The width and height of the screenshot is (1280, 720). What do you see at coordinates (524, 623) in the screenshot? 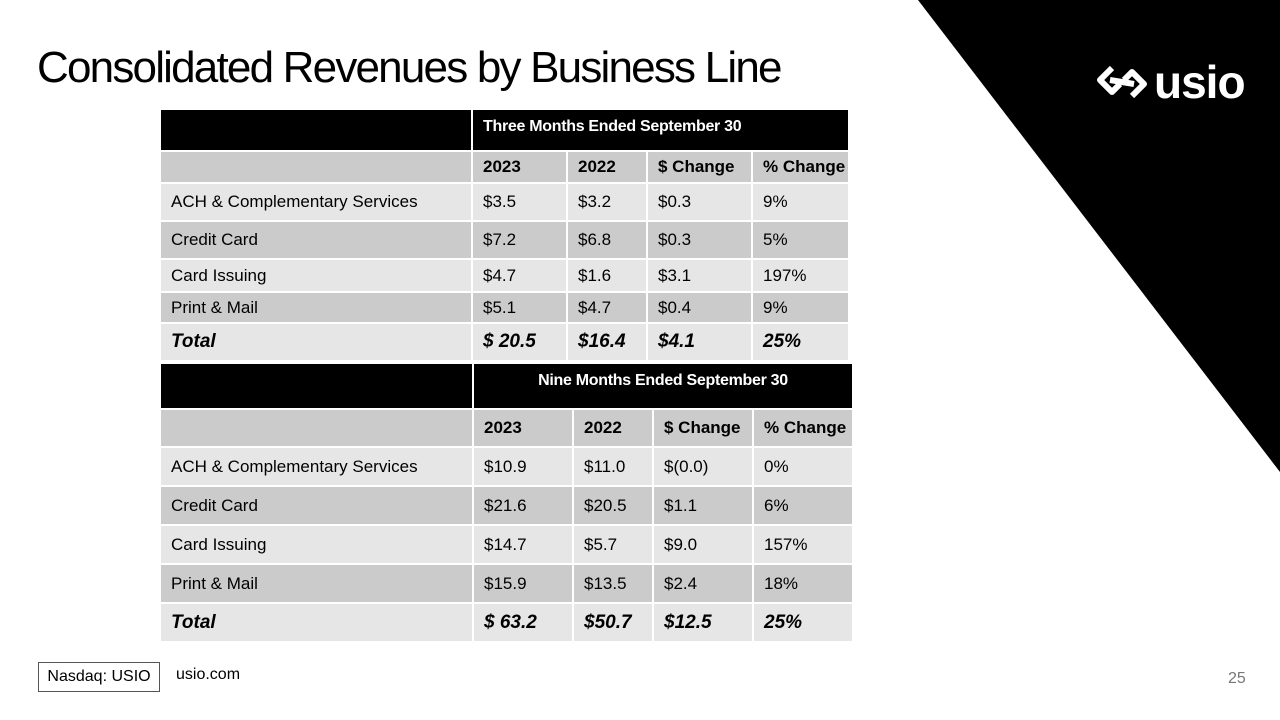
I see `total-value: $ 63.2` at bounding box center [524, 623].